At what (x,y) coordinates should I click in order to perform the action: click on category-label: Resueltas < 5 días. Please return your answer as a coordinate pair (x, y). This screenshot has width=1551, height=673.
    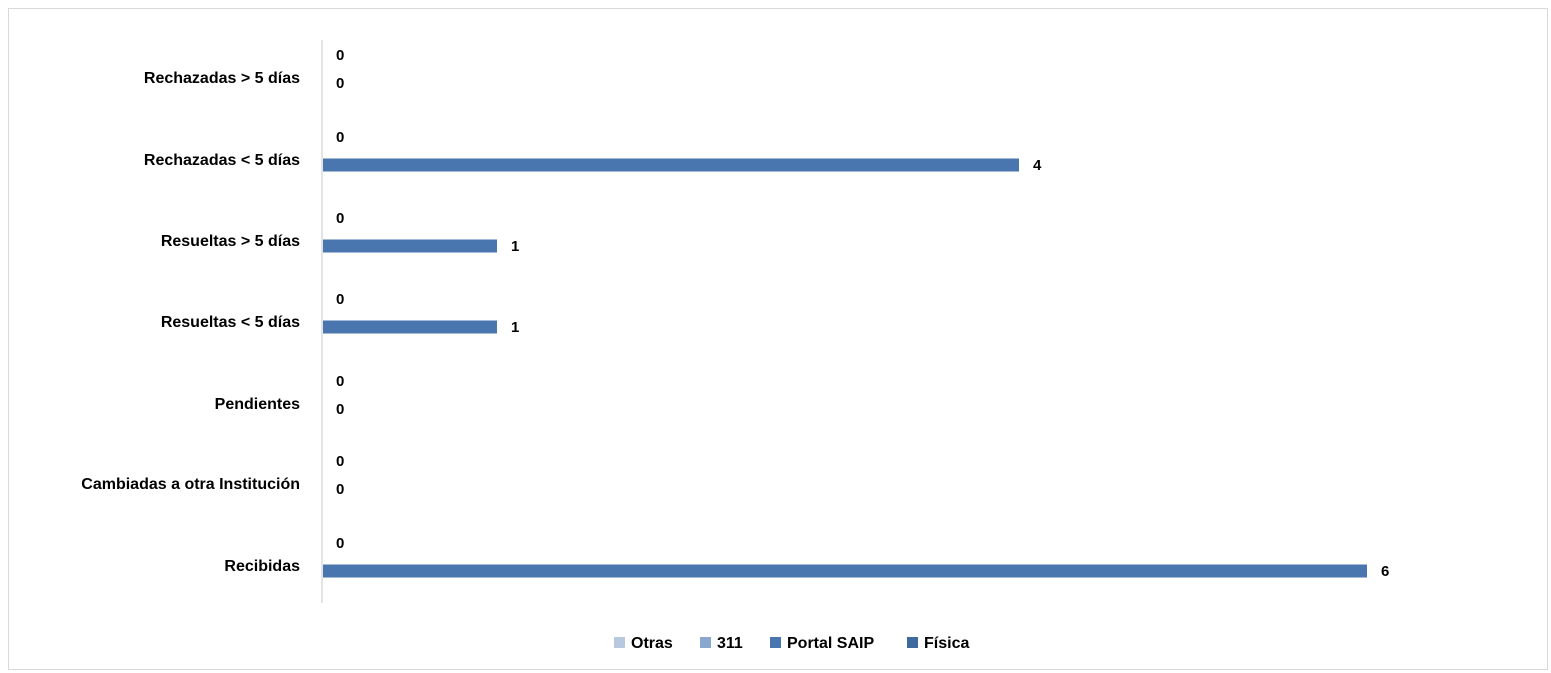
    Looking at the image, I should click on (230, 322).